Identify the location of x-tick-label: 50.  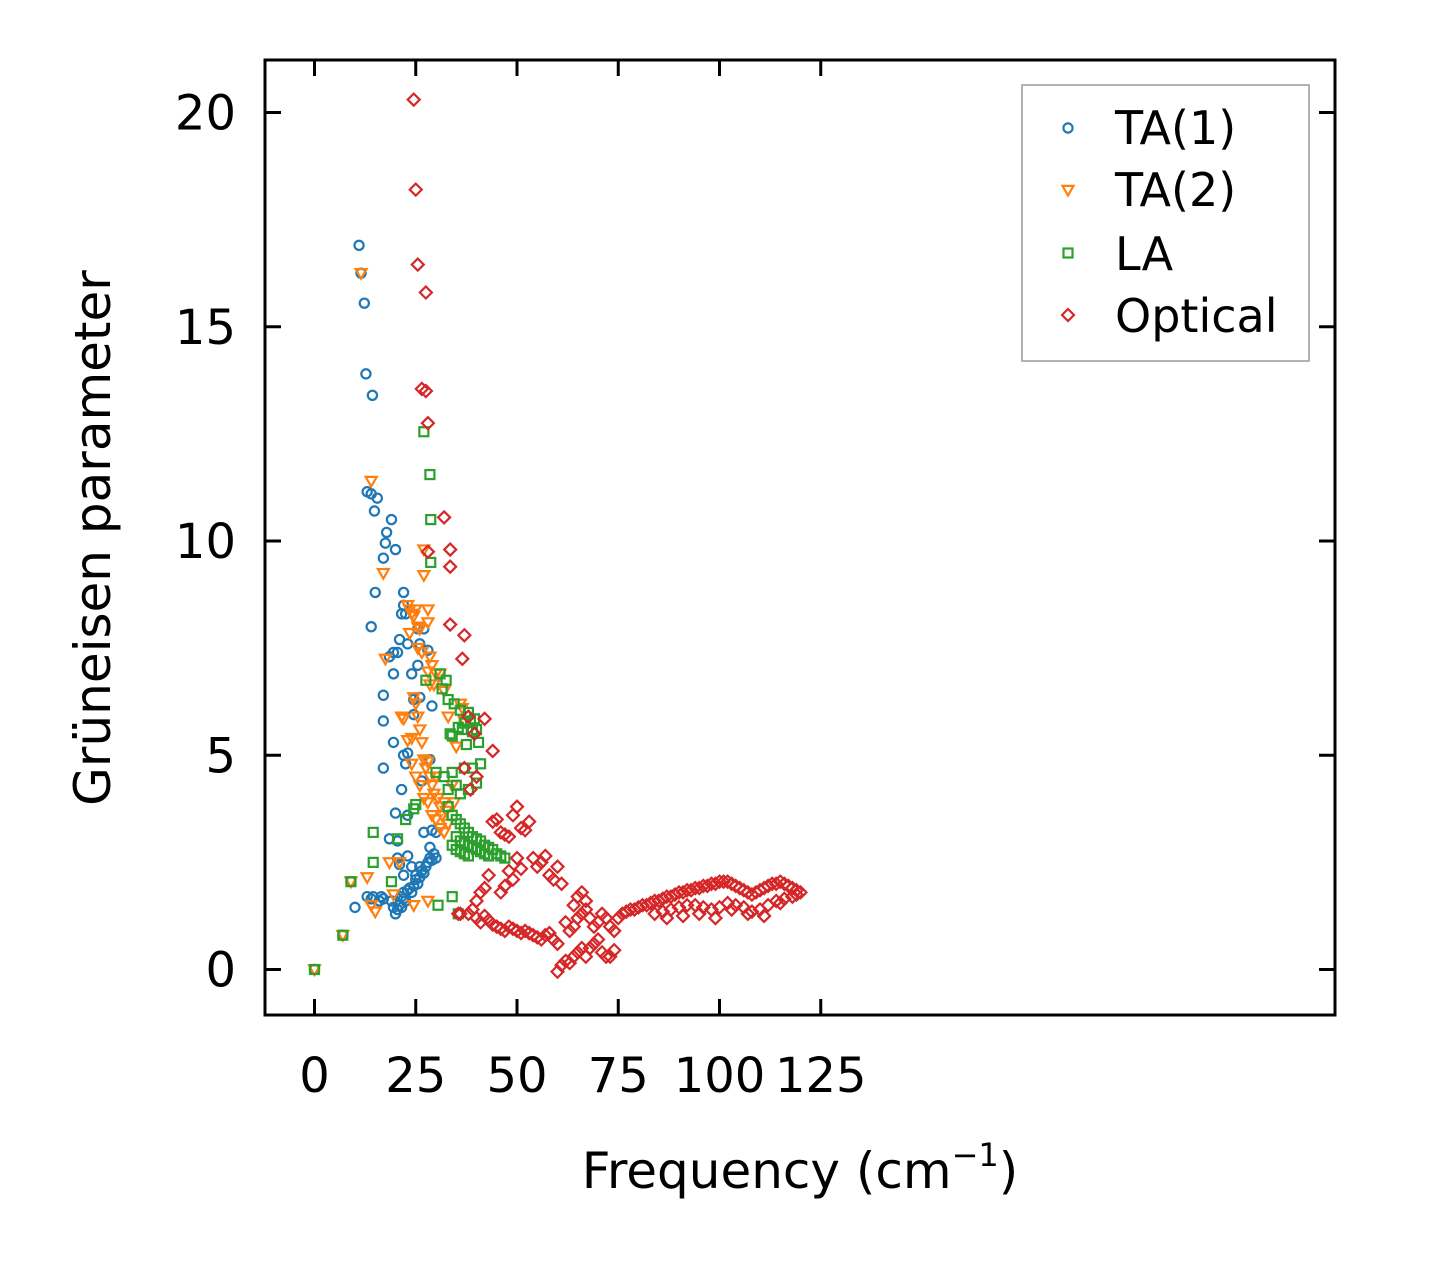
(516, 1076).